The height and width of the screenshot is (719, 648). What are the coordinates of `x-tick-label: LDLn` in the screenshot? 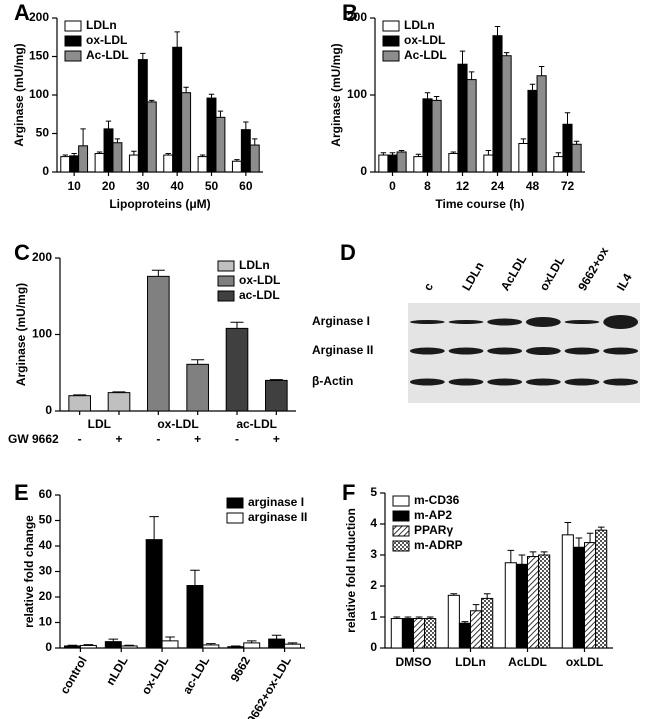 It's located at (470, 662).